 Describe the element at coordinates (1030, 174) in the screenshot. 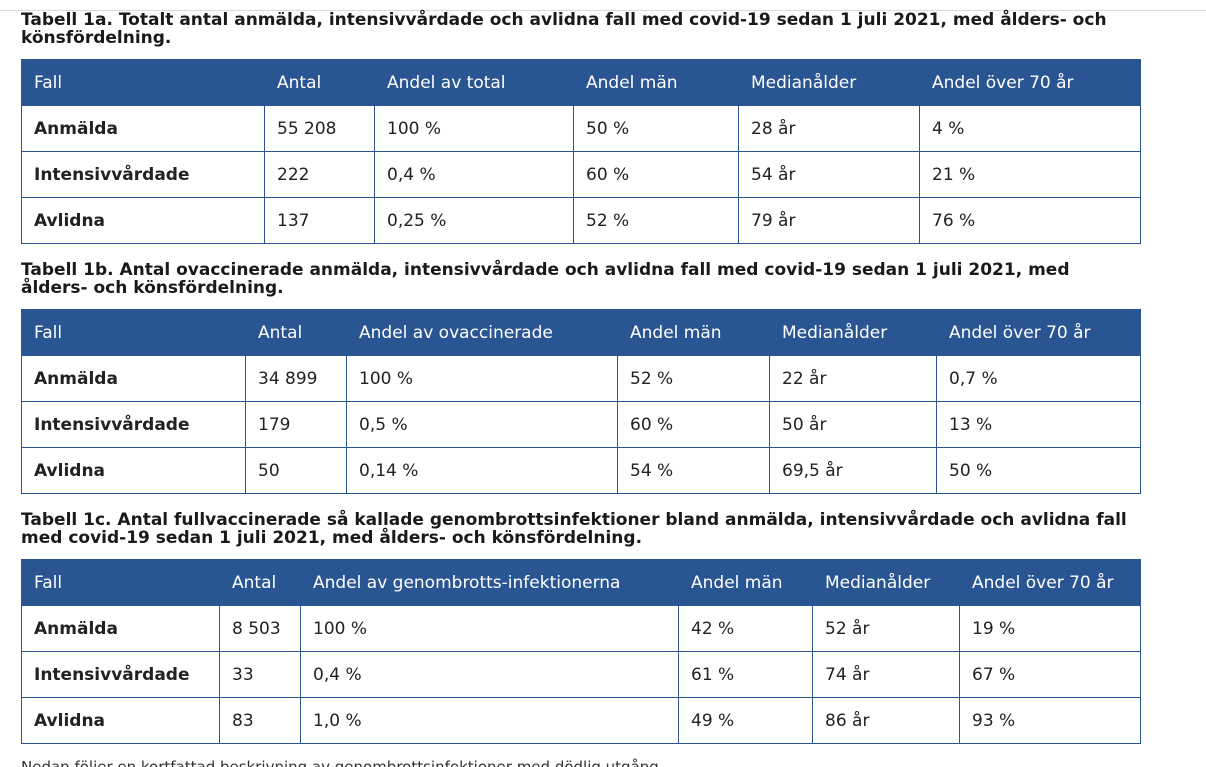

I see `cell-andel-over-70: 21 %` at that location.